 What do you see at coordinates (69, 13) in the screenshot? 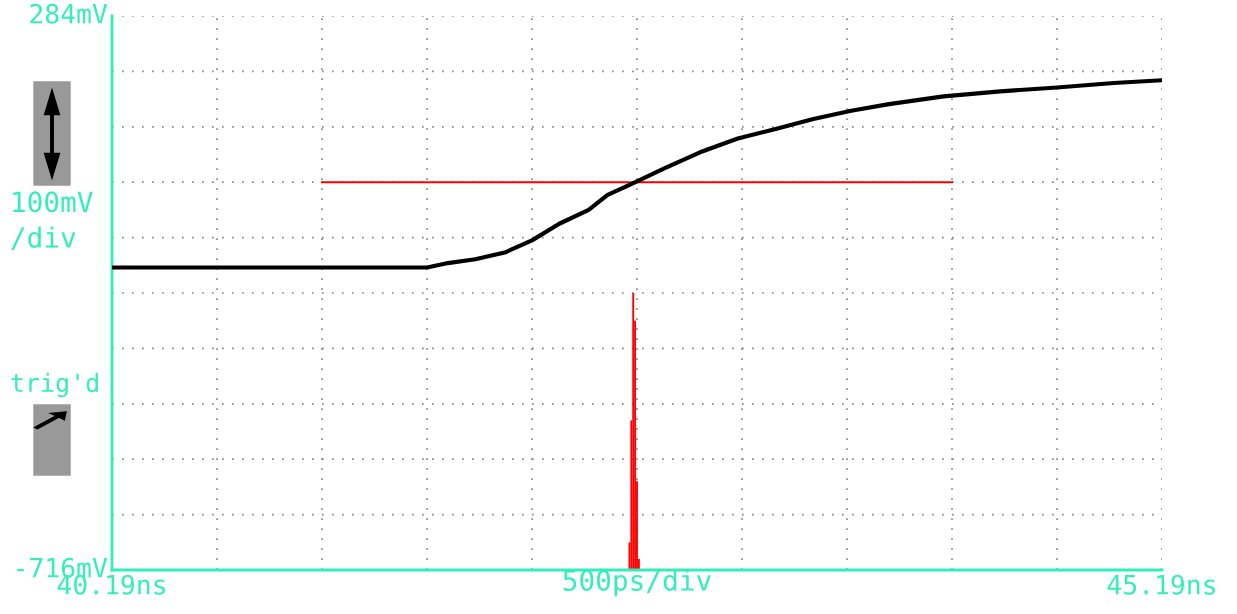
I see `y-tick-label: 284mV` at bounding box center [69, 13].